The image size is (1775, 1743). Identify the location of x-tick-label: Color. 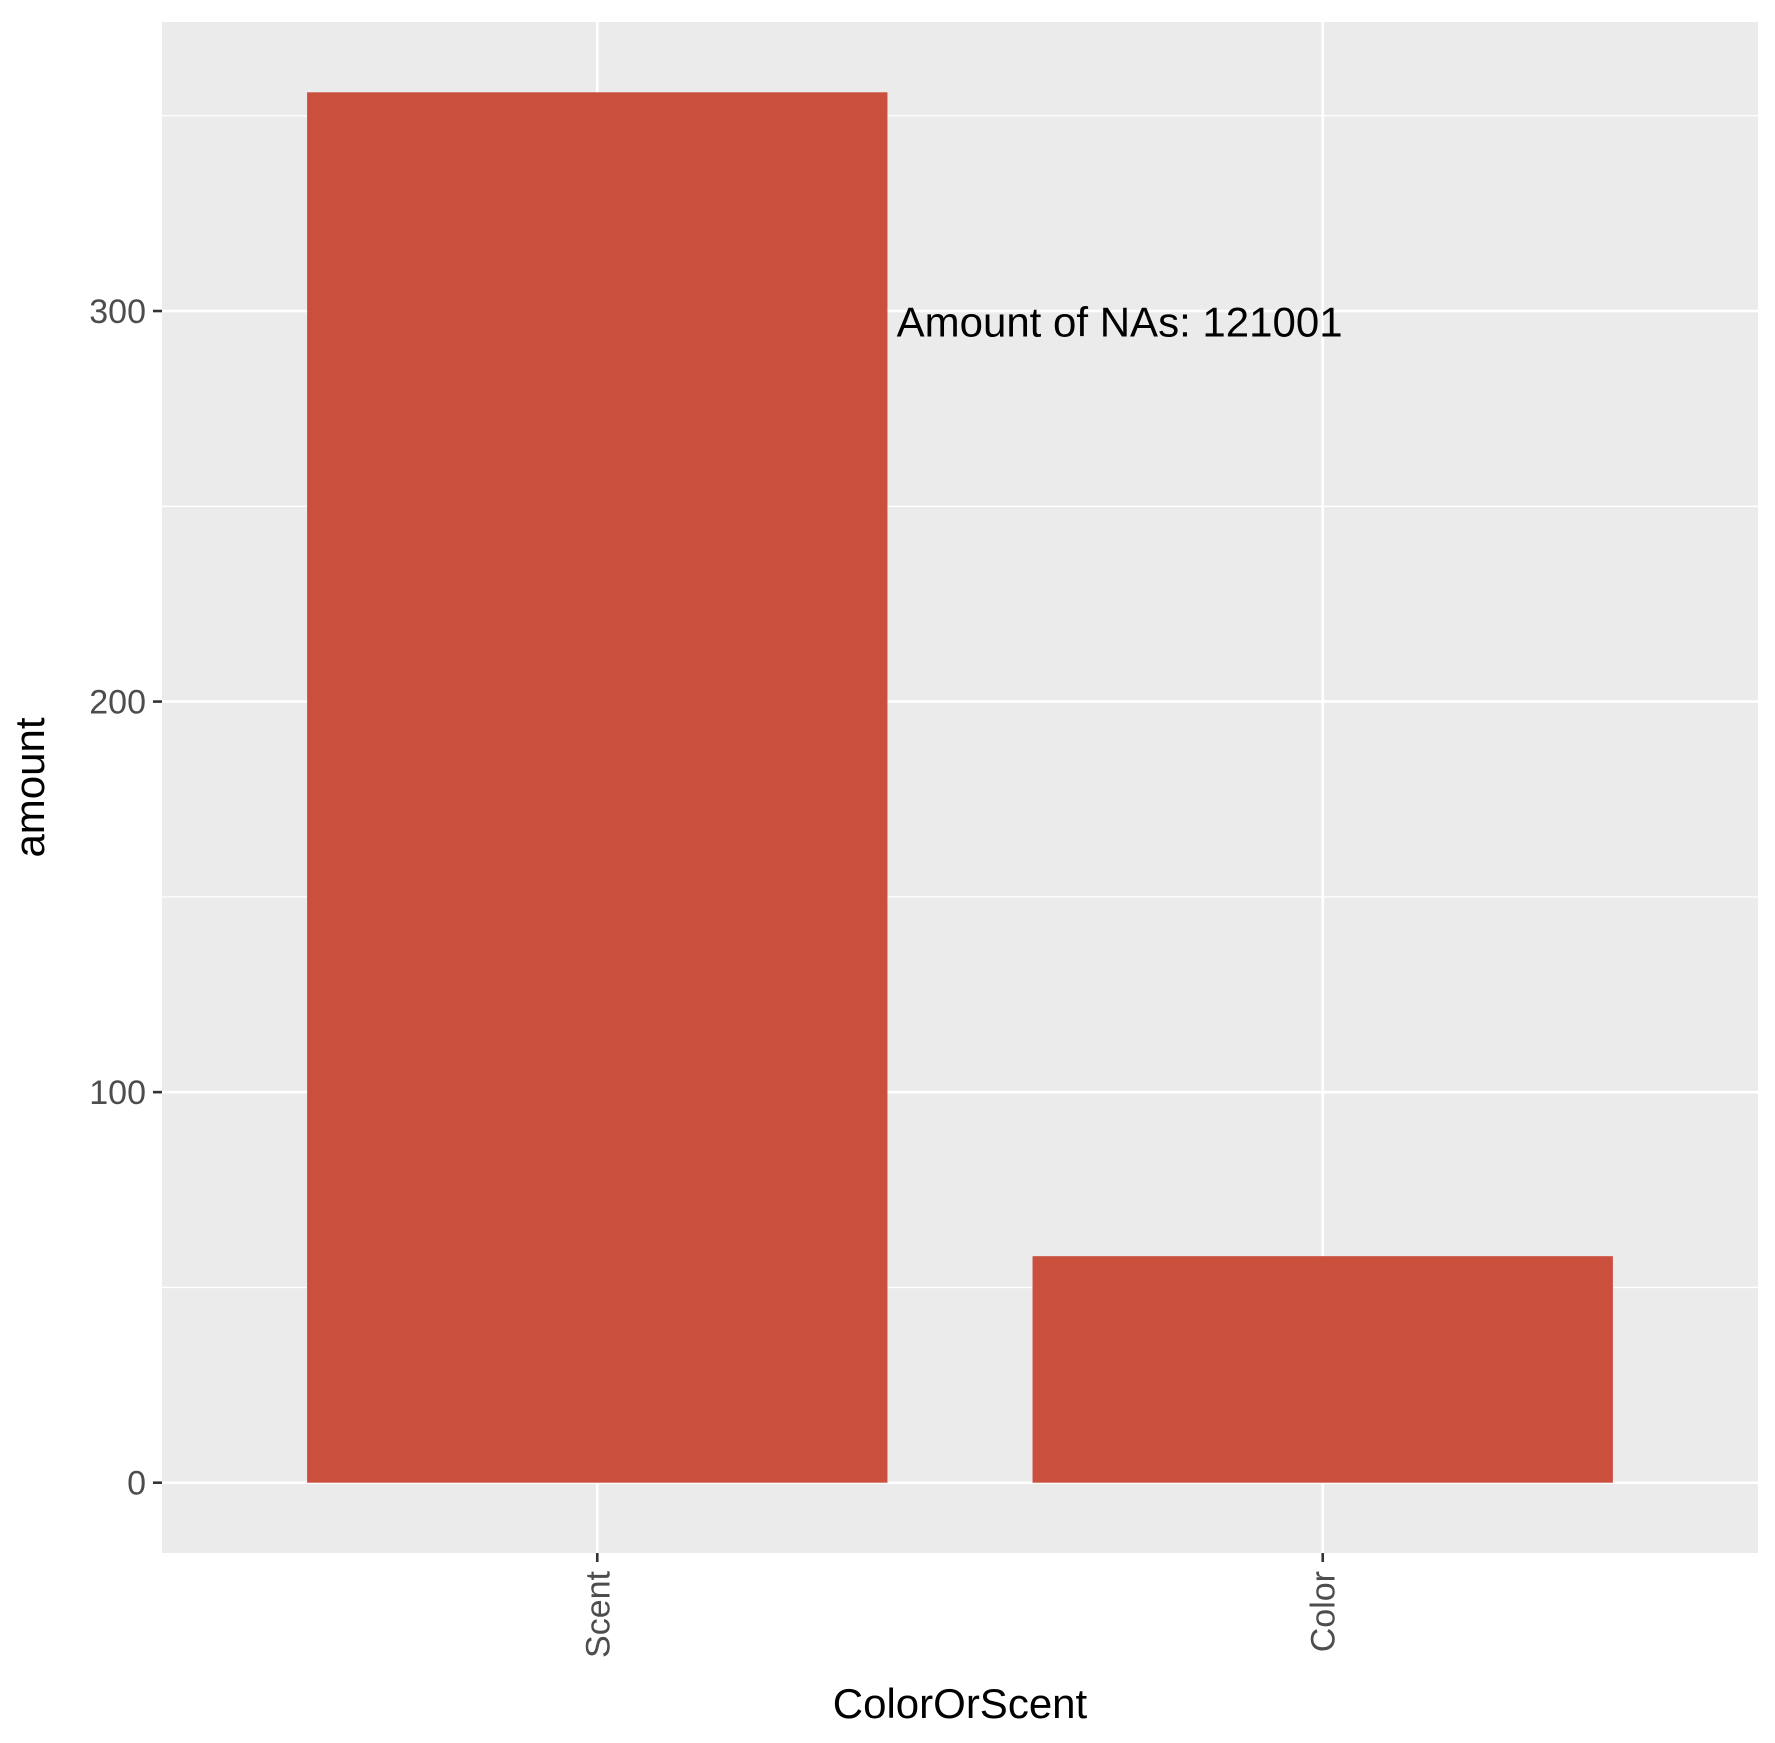
(1324, 1611).